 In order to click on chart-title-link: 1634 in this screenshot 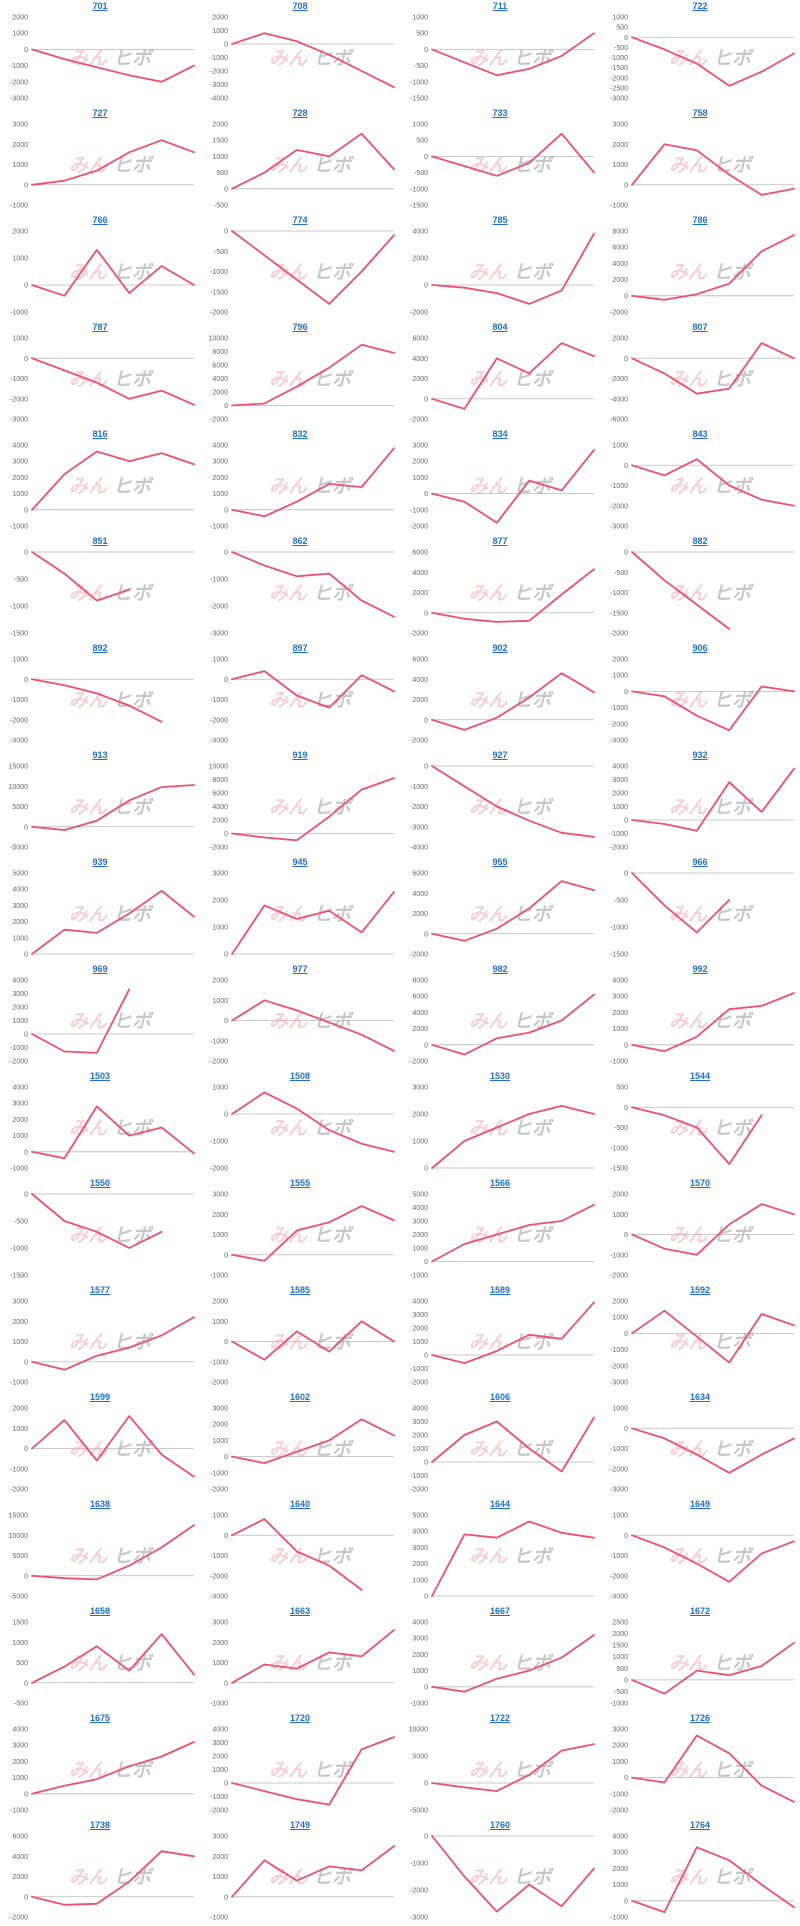, I will do `click(700, 1397)`.